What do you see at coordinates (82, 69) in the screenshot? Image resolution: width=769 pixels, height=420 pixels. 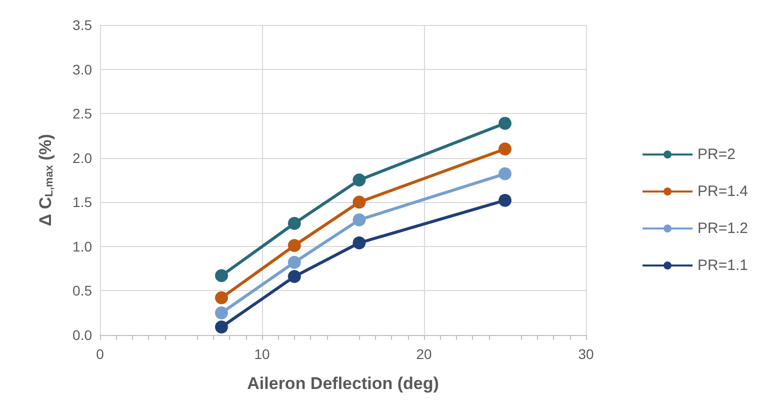 I see `y-tick-label: 3.0` at bounding box center [82, 69].